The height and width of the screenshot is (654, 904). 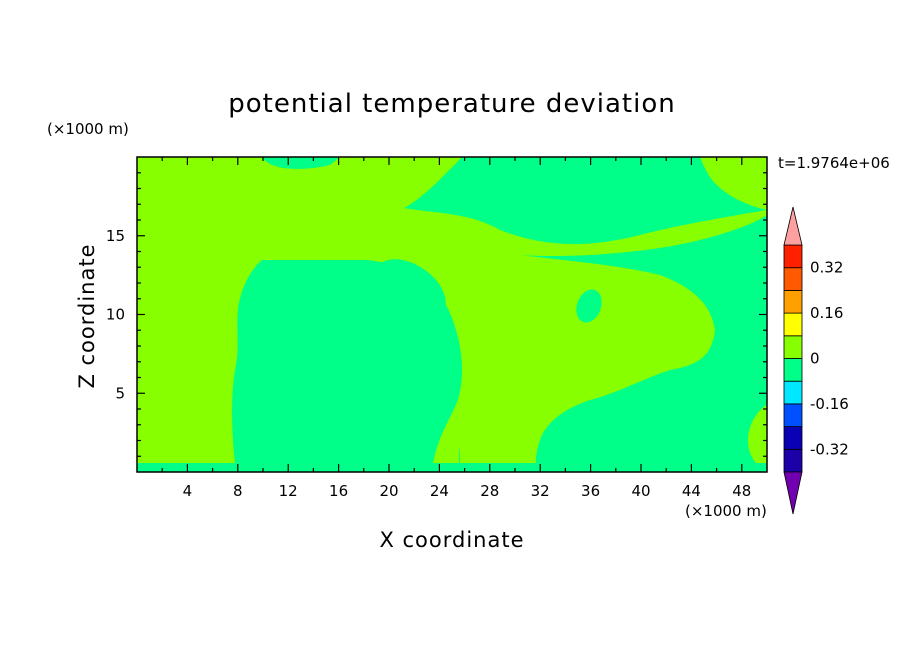 I want to click on y-tick-label: 15, so click(x=115, y=236).